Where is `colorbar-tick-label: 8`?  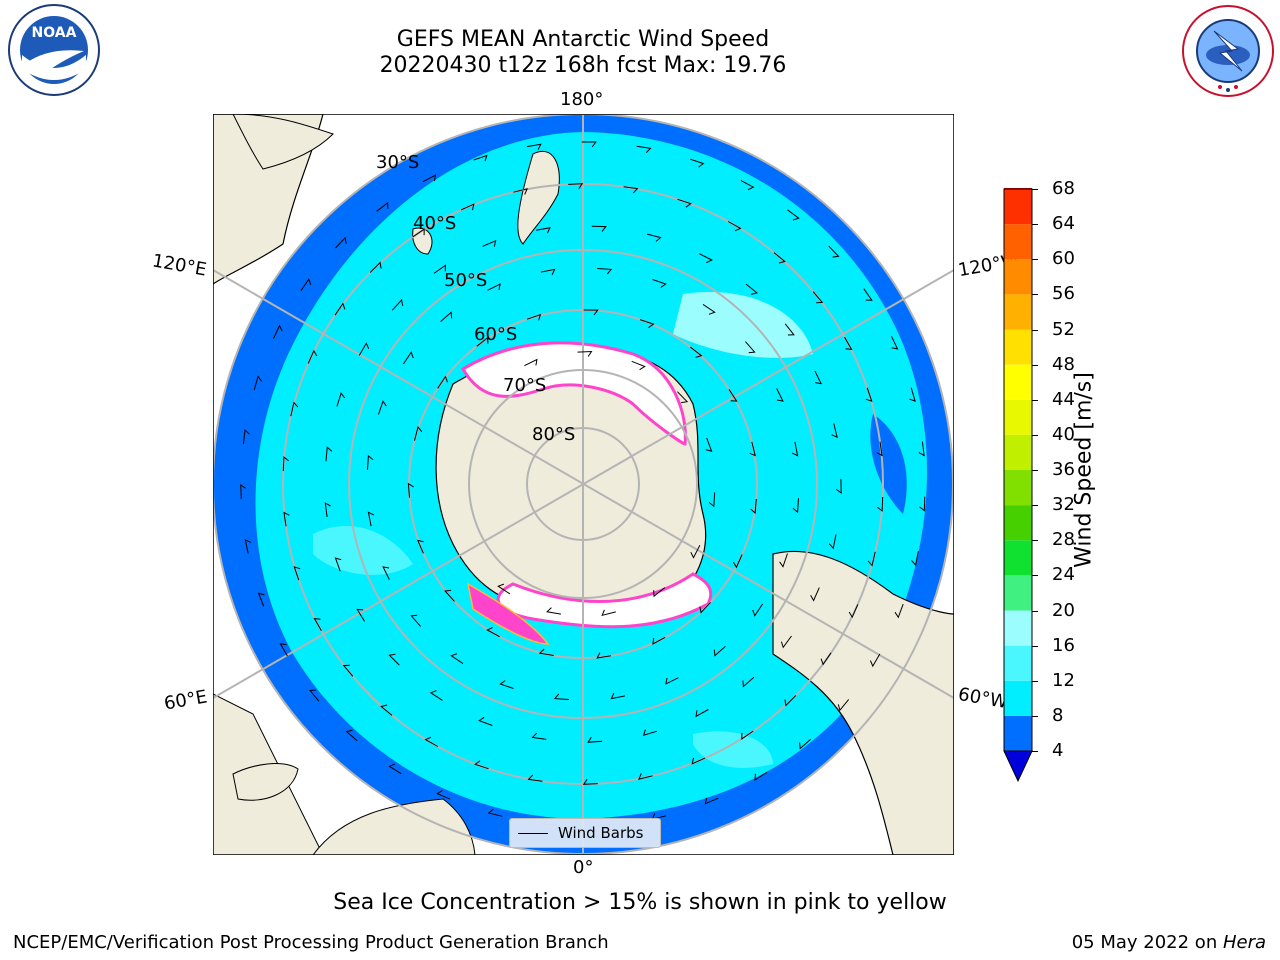
colorbar-tick-label: 8 is located at coordinates (1058, 715).